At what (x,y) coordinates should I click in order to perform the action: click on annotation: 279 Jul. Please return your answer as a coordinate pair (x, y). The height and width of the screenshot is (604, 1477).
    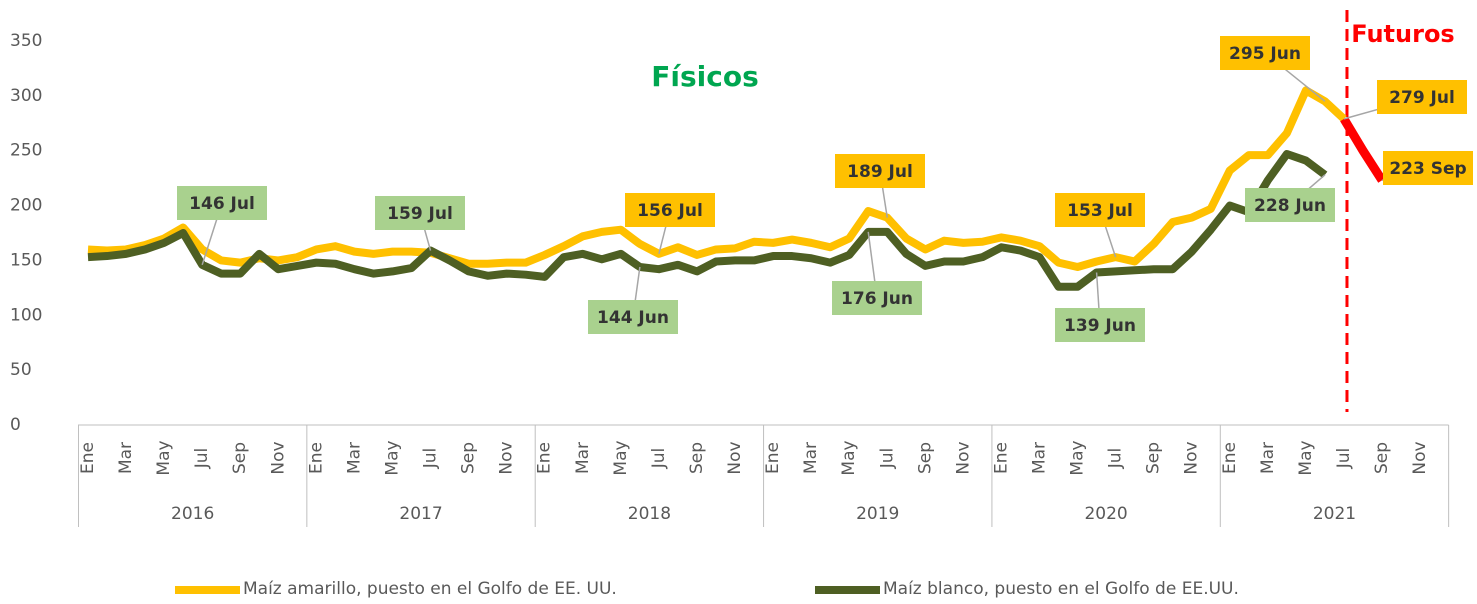
    Looking at the image, I should click on (1422, 98).